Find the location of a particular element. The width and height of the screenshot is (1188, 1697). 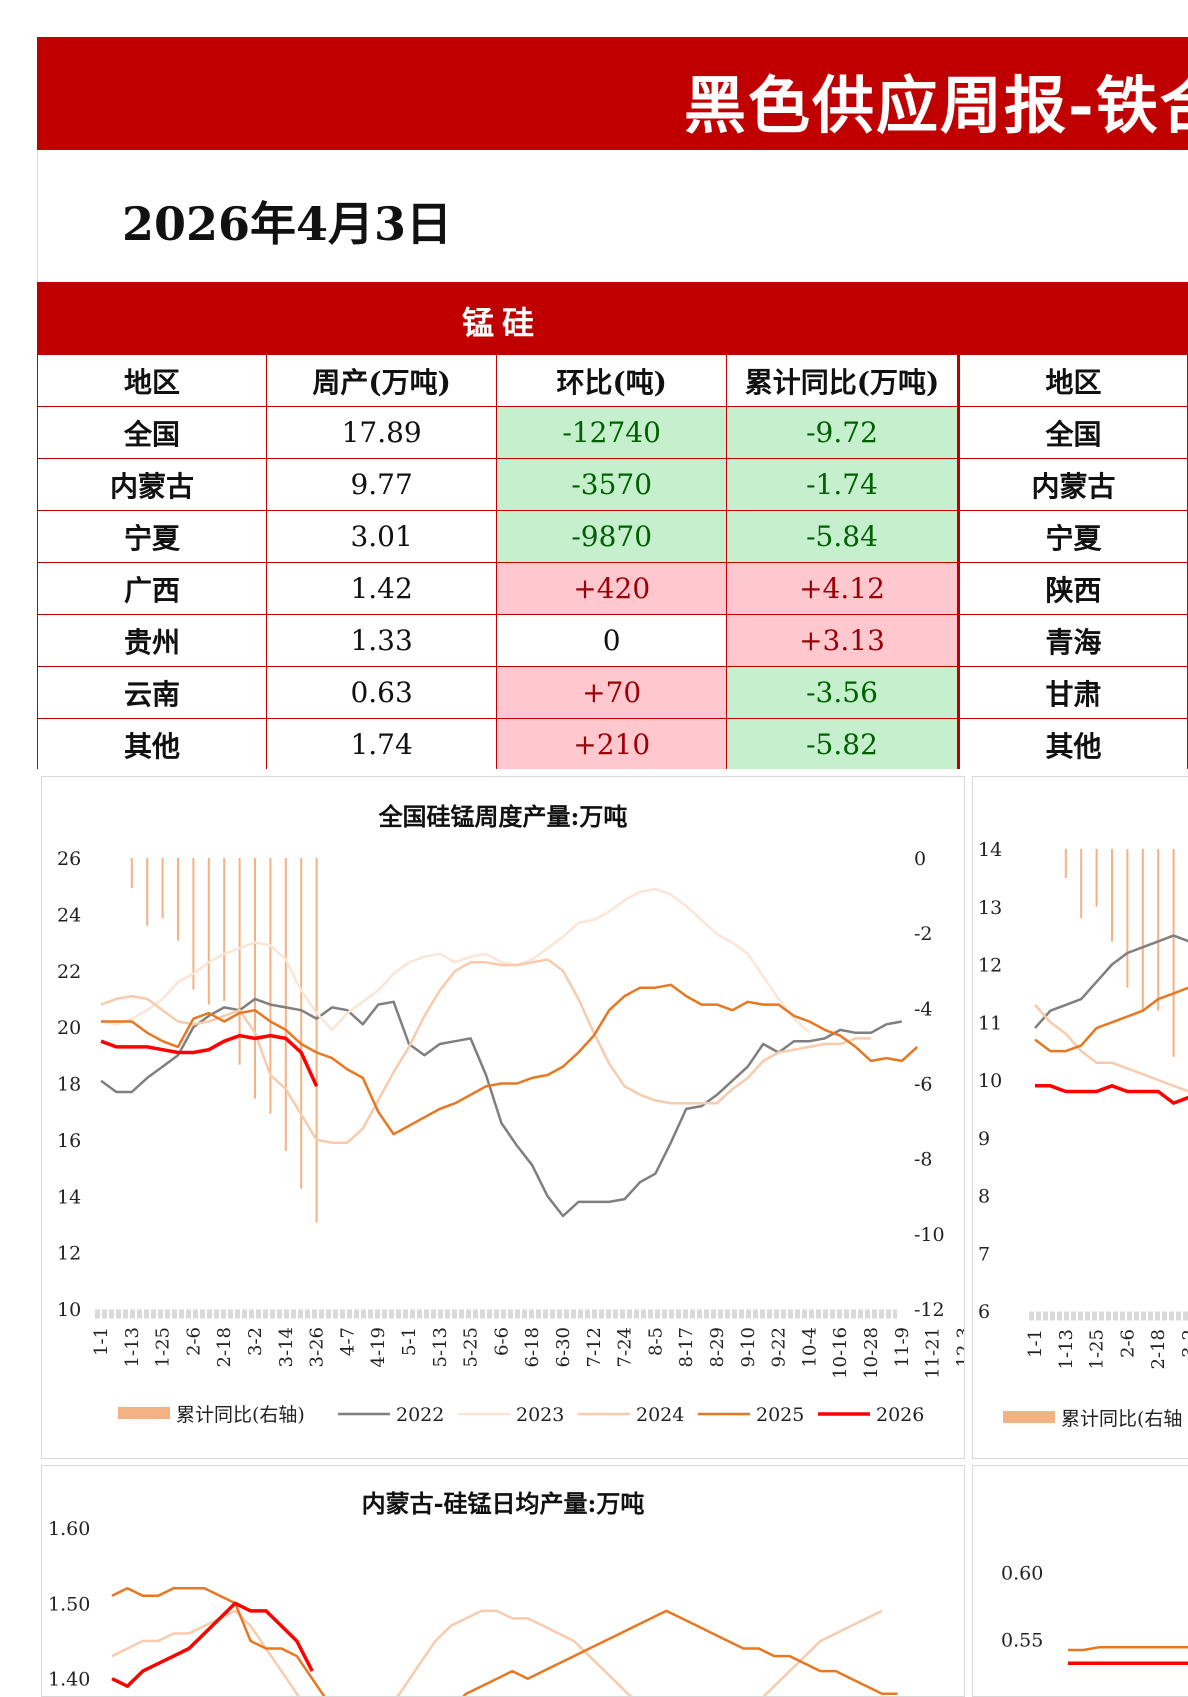

table-row: 贵州 1.33 0 +3.13 青海 is located at coordinates (612, 640).